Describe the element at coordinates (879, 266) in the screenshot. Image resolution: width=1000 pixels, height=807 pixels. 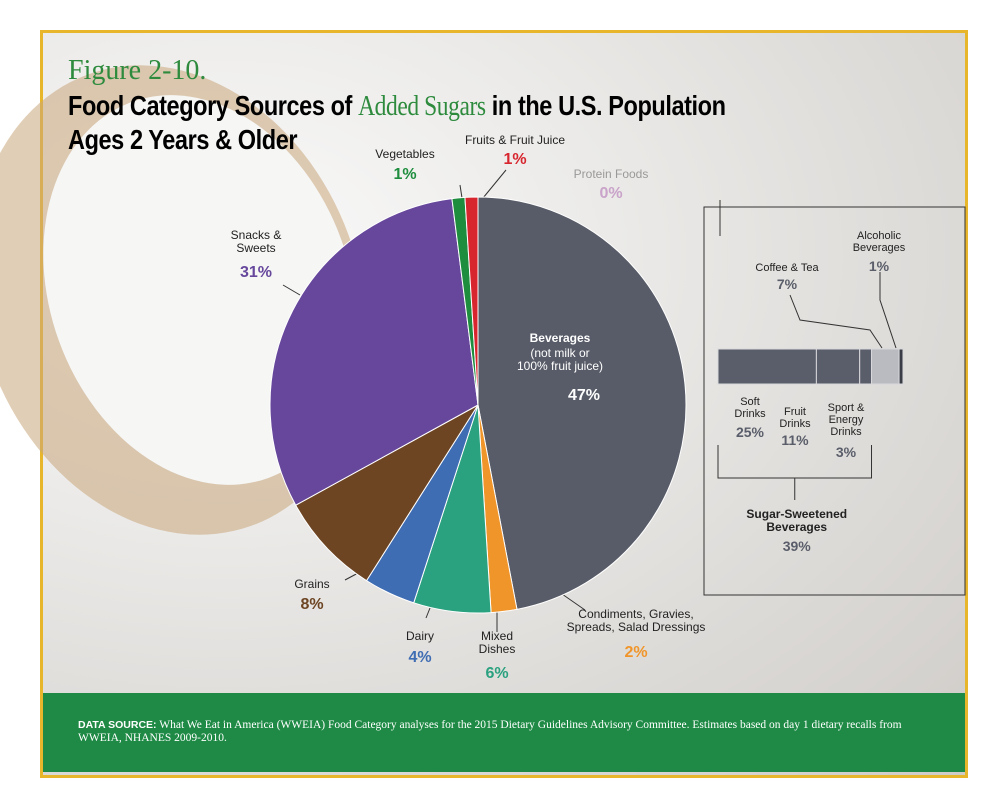
I see `breakdown-value: 1%` at that location.